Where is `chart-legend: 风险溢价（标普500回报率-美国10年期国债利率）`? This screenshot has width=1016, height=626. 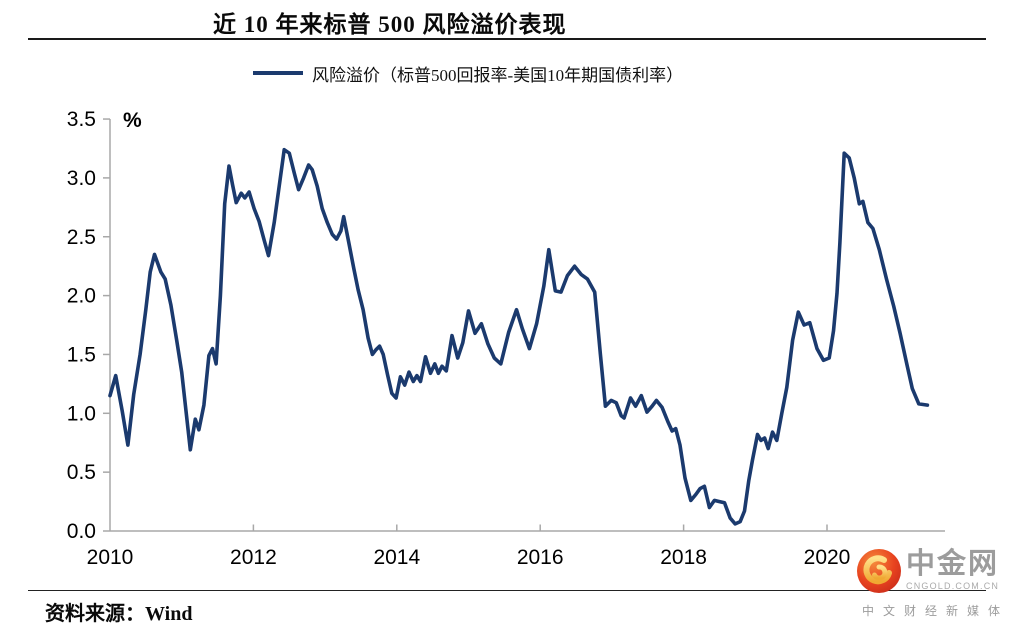 chart-legend: 风险溢价（标普500回报率-美国10年期国债利率） is located at coordinates (468, 73).